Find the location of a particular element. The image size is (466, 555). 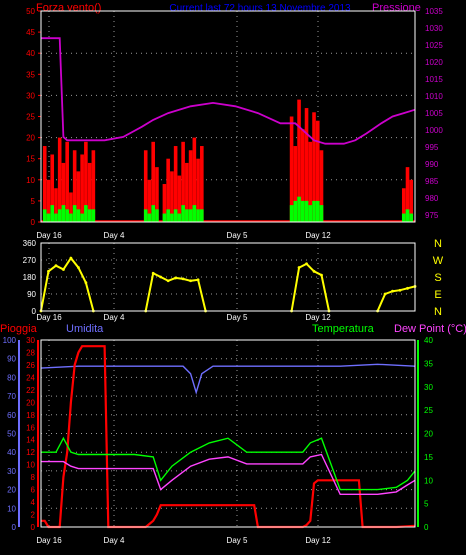

direction-x-axis-labels: Day 16 Day 4 Day 5 Day 12 is located at coordinates (183, 317).